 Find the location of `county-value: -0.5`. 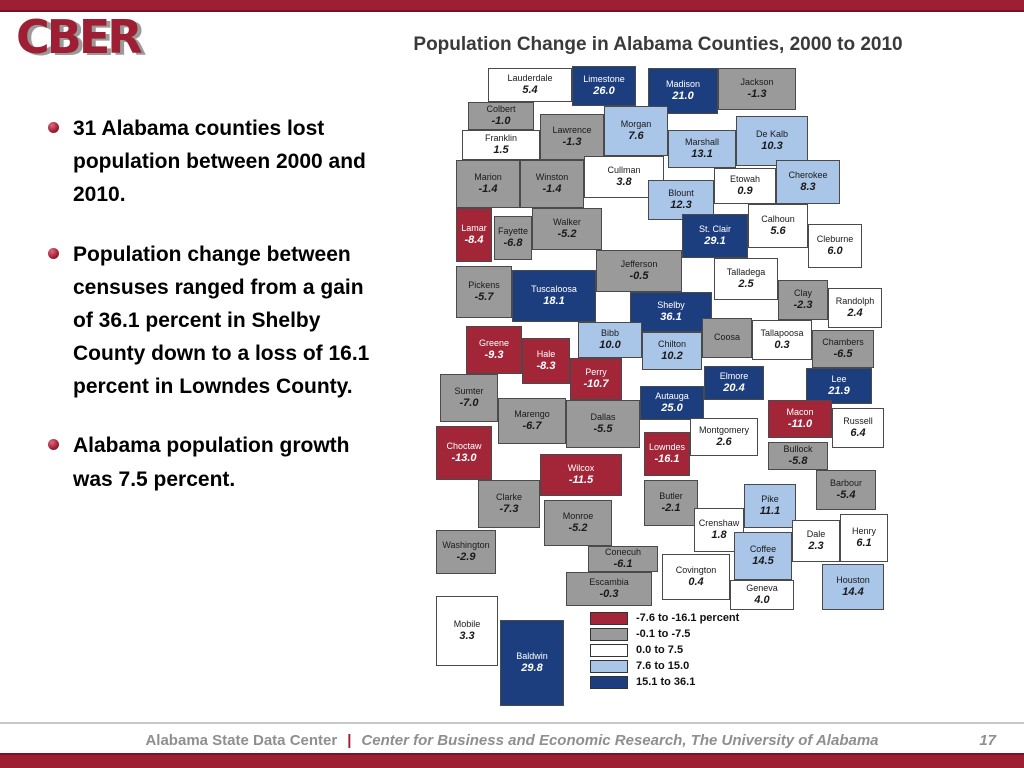

county-value: -0.5 is located at coordinates (639, 275).